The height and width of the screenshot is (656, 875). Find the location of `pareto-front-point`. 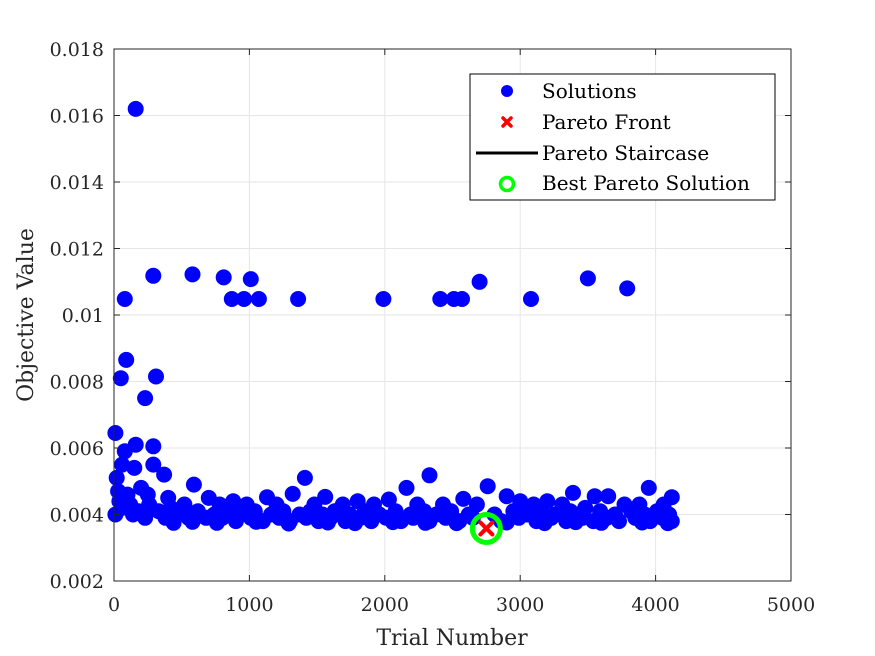

pareto-front-point is located at coordinates (486, 528).